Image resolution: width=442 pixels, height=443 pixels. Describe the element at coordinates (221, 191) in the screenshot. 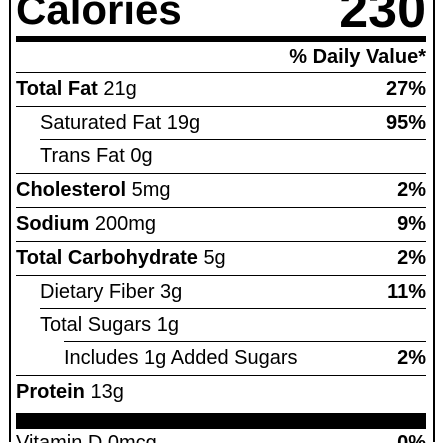

I see `nutrient-row-cholesterol: Cholesterol 5mg 2%` at that location.